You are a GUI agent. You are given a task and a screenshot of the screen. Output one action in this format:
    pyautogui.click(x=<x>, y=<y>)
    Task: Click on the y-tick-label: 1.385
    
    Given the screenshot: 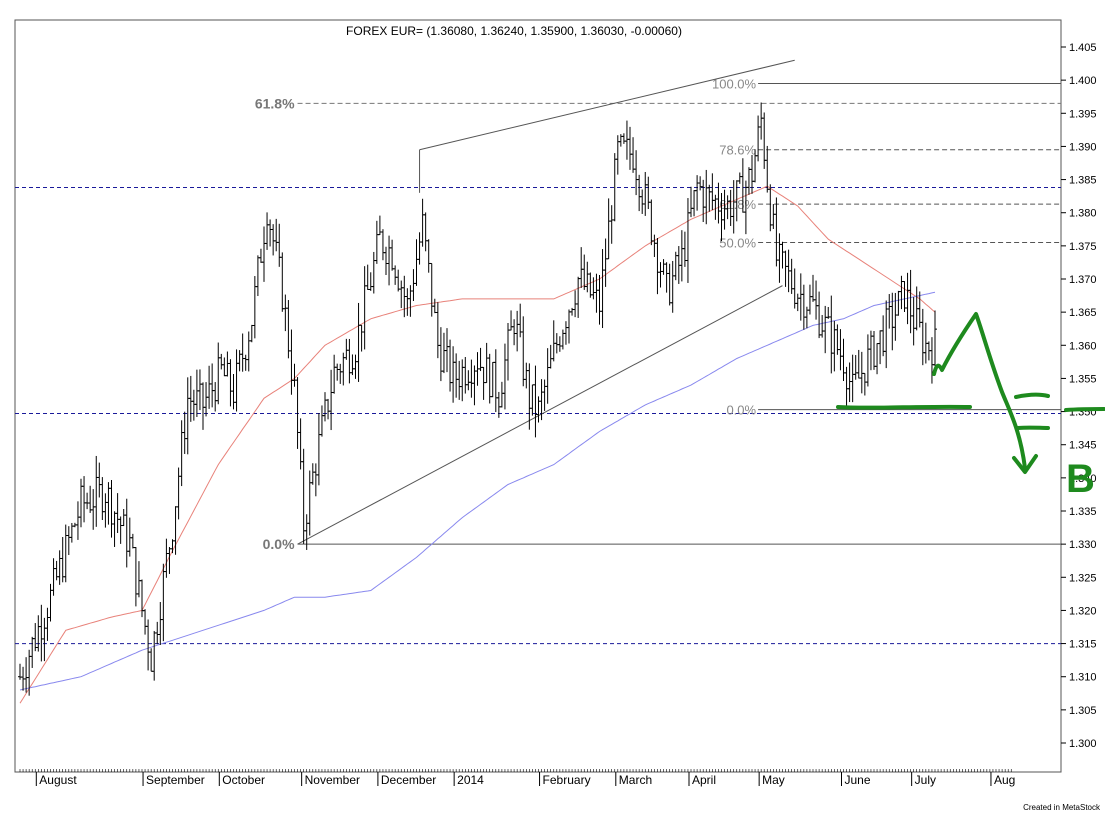 What is the action you would take?
    pyautogui.click(x=1083, y=181)
    